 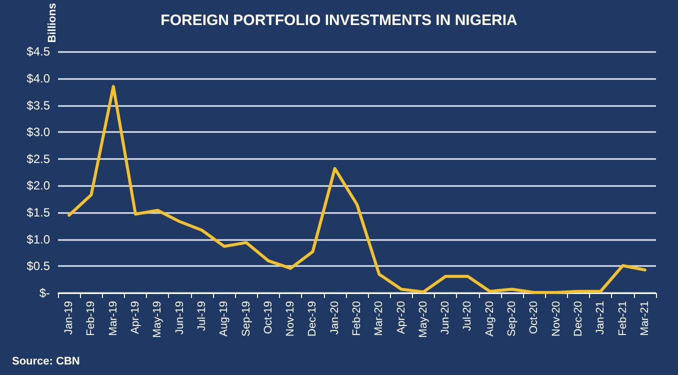 What do you see at coordinates (401, 317) in the screenshot?
I see `x-tick-label: Apr-20` at bounding box center [401, 317].